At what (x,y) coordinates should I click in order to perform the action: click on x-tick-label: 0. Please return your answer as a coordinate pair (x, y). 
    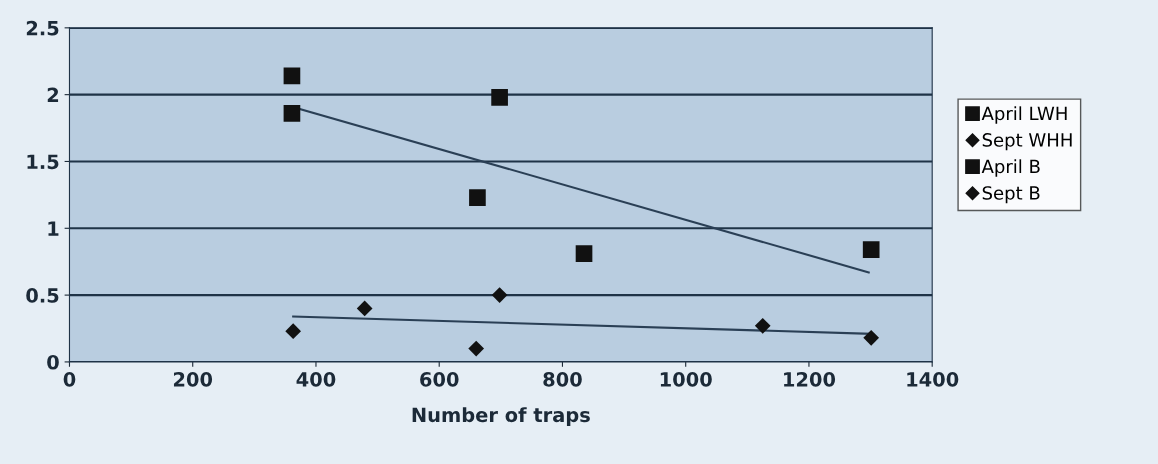
    Looking at the image, I should click on (69, 379).